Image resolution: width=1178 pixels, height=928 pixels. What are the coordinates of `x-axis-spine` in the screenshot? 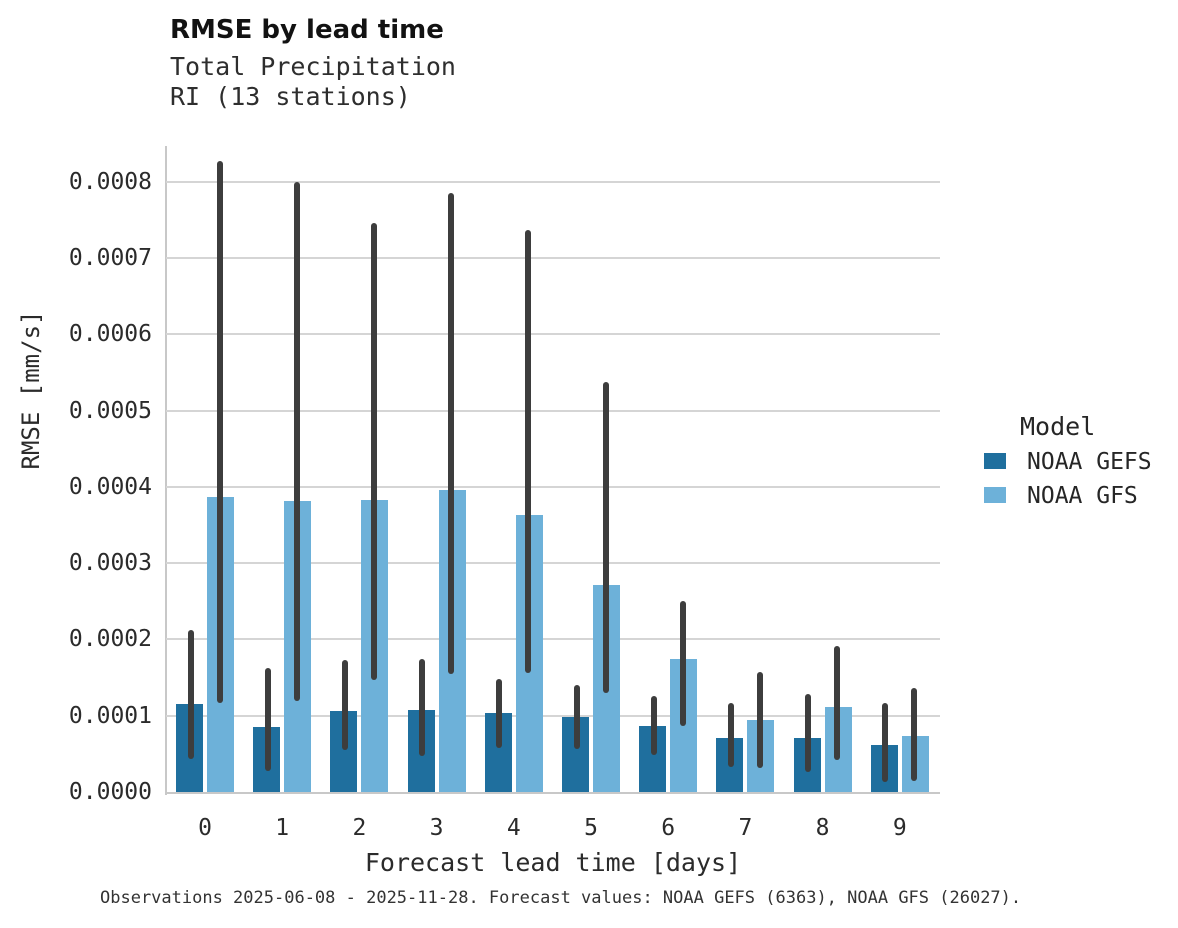 It's located at (552, 792).